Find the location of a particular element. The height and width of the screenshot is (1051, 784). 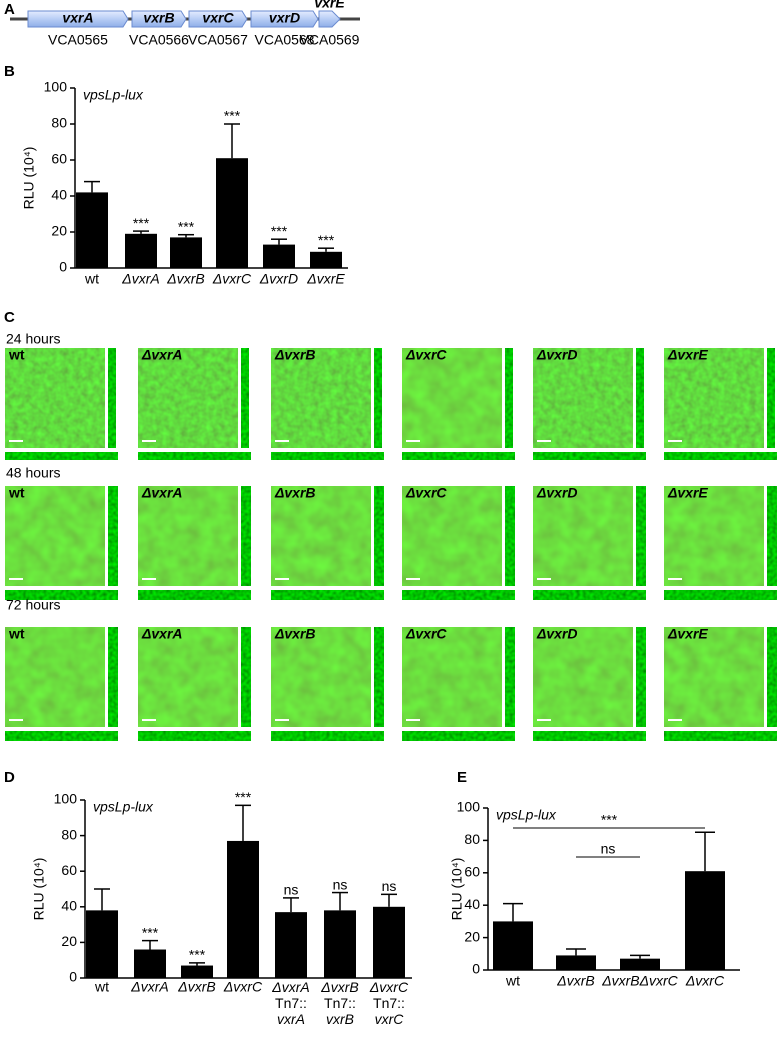

panel-label: B is located at coordinates (9, 71).